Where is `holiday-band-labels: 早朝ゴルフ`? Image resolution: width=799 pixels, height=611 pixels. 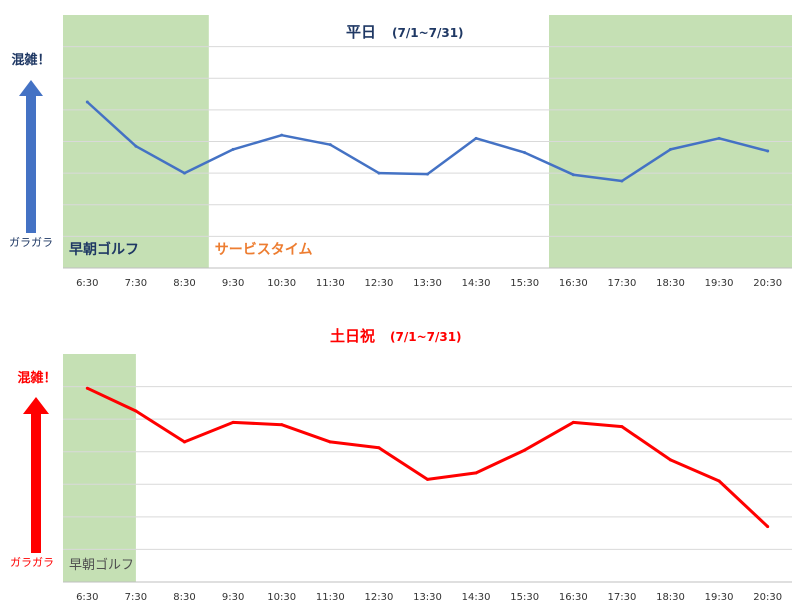 holiday-band-labels: 早朝ゴルフ is located at coordinates (101, 565).